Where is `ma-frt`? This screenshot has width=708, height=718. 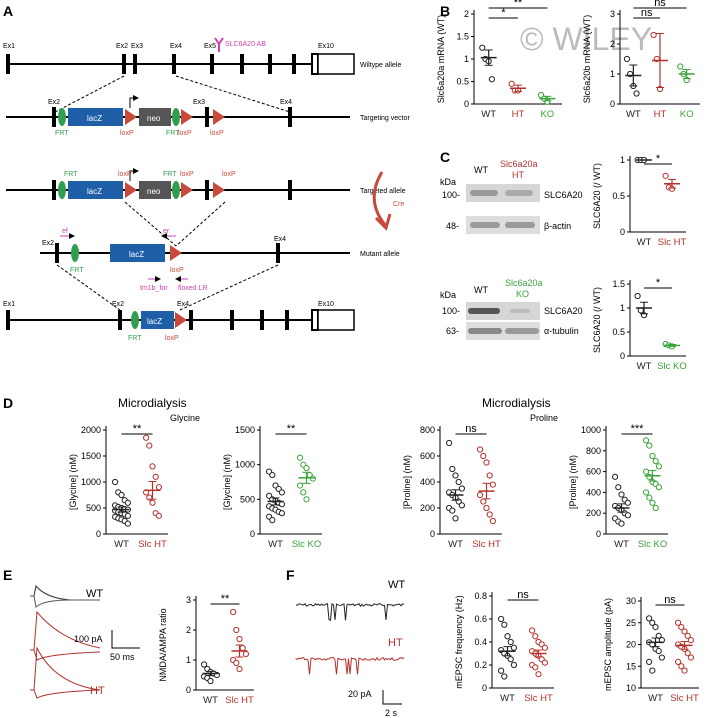 ma-frt is located at coordinates (75, 253).